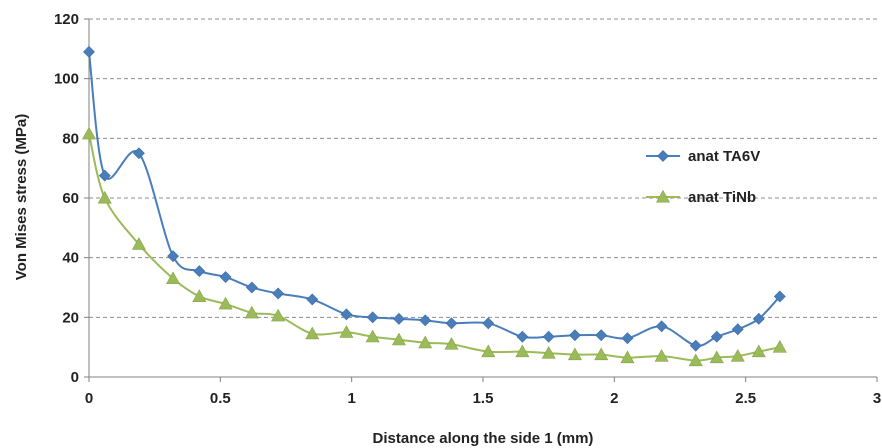 This screenshot has width=882, height=448. I want to click on y-tick-label: 20, so click(70, 317).